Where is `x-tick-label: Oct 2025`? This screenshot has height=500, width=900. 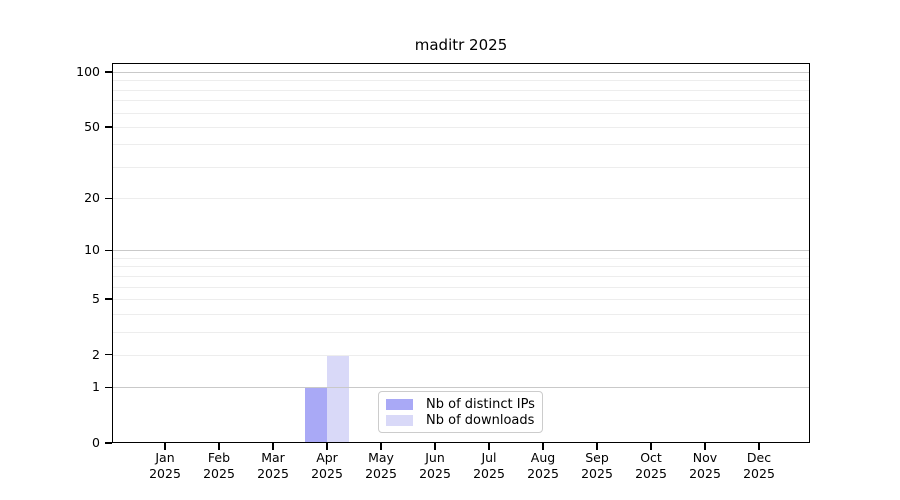
x-tick-label: Oct 2025 is located at coordinates (651, 465).